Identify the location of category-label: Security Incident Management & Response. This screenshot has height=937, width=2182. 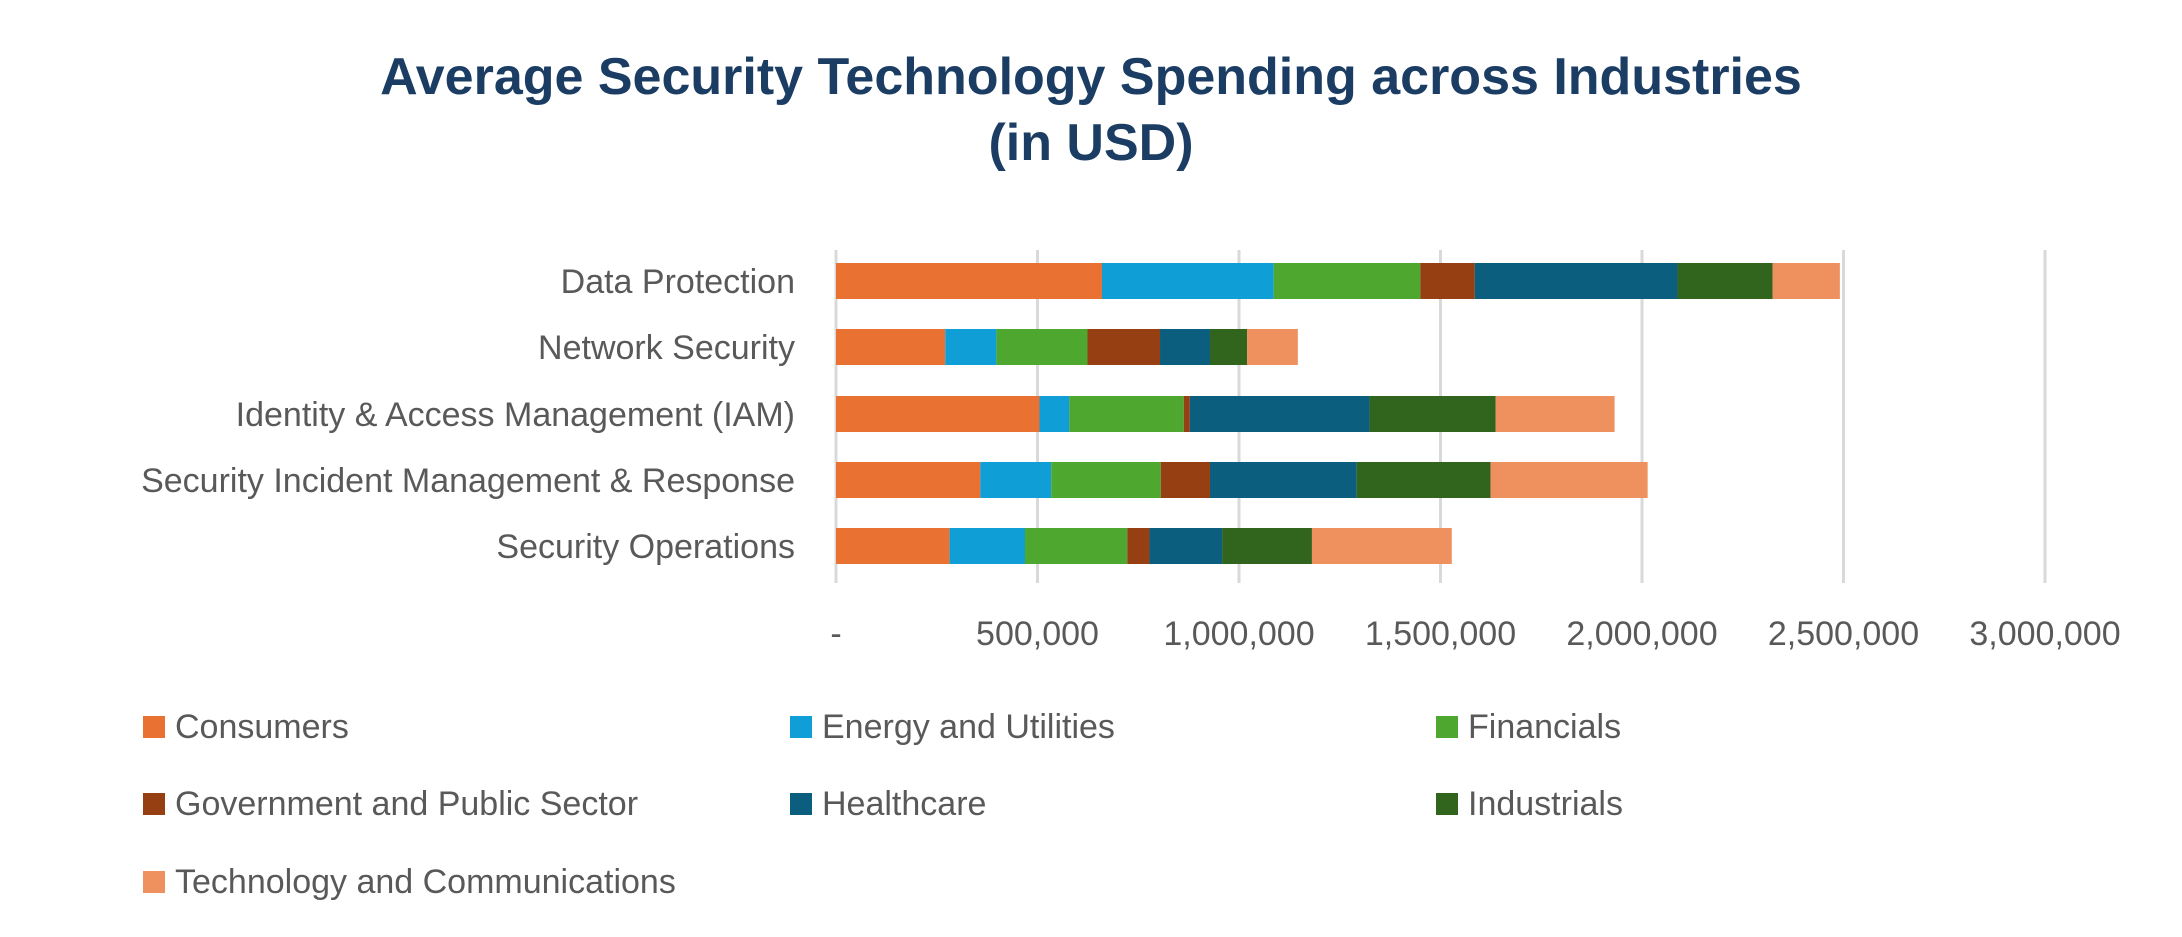
(468, 481).